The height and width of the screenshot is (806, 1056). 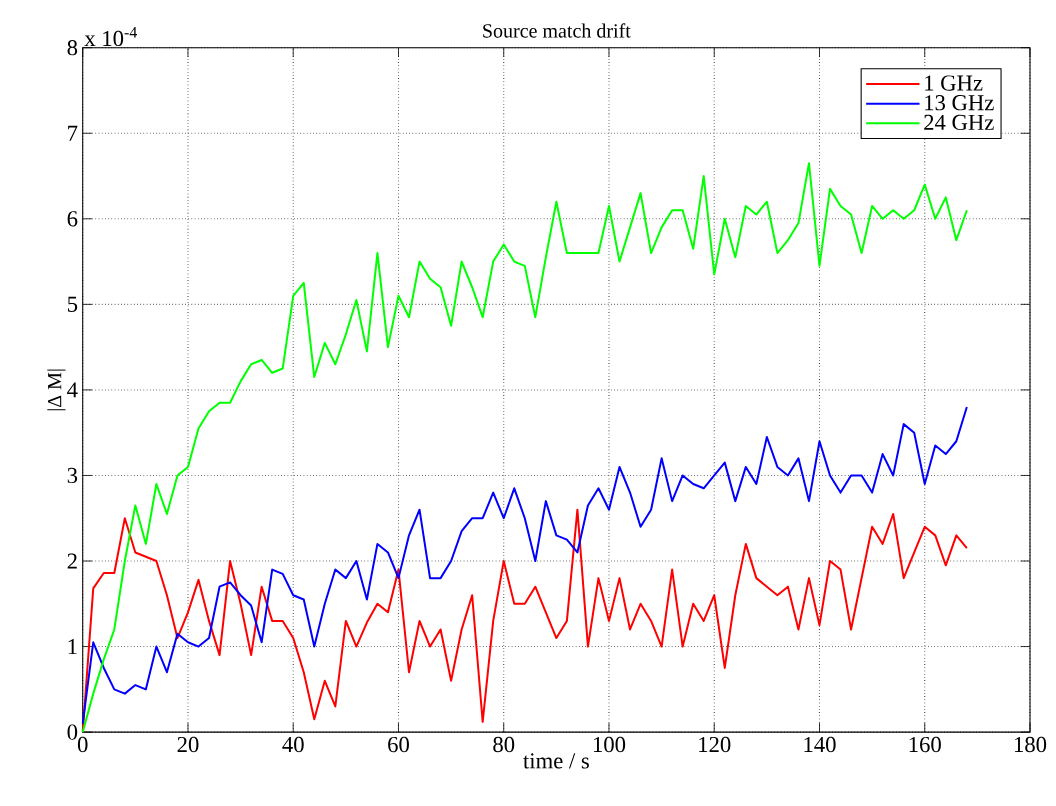 What do you see at coordinates (188, 745) in the screenshot?
I see `x-tick-label: 20` at bounding box center [188, 745].